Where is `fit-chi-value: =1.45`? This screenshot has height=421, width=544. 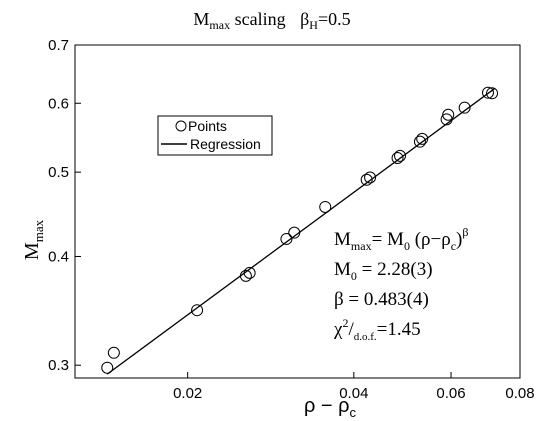
fit-chi-value: =1.45 is located at coordinates (399, 329).